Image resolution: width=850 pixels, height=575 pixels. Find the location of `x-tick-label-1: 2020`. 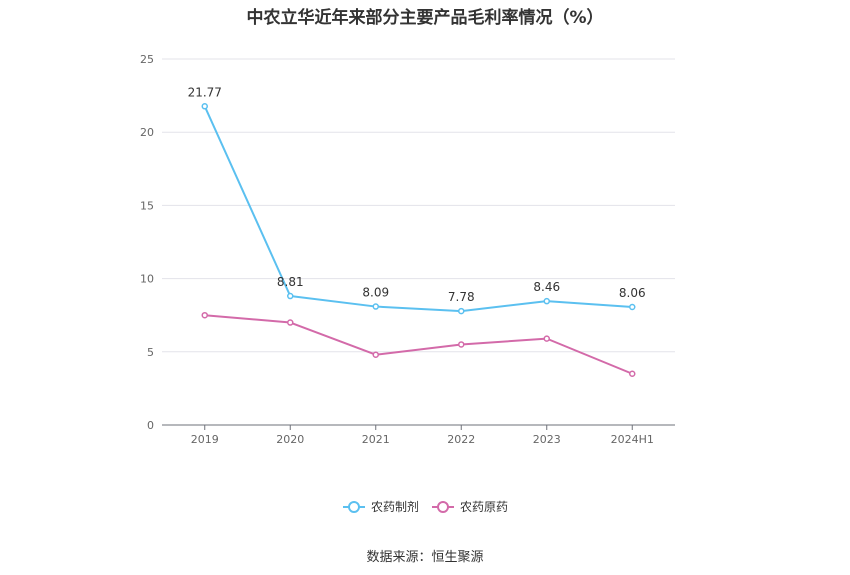

x-tick-label-1: 2020 is located at coordinates (290, 439).